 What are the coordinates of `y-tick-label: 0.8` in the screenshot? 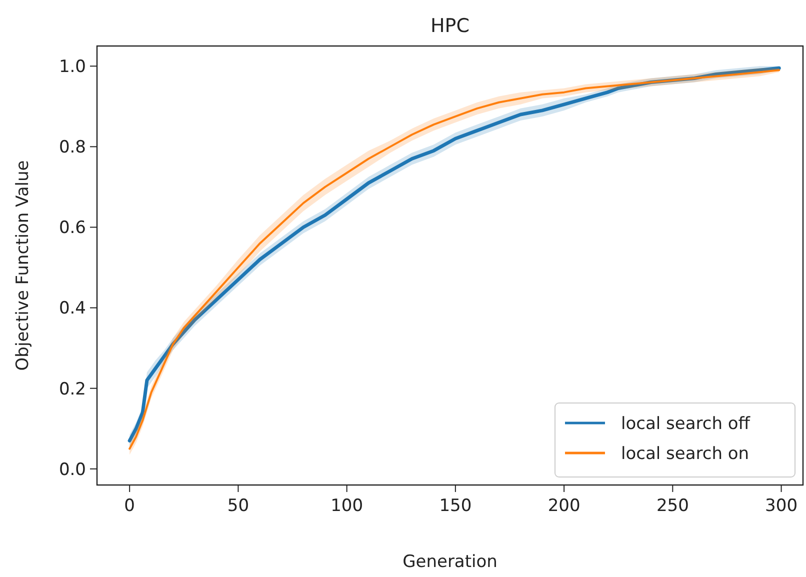 It's located at (72, 148).